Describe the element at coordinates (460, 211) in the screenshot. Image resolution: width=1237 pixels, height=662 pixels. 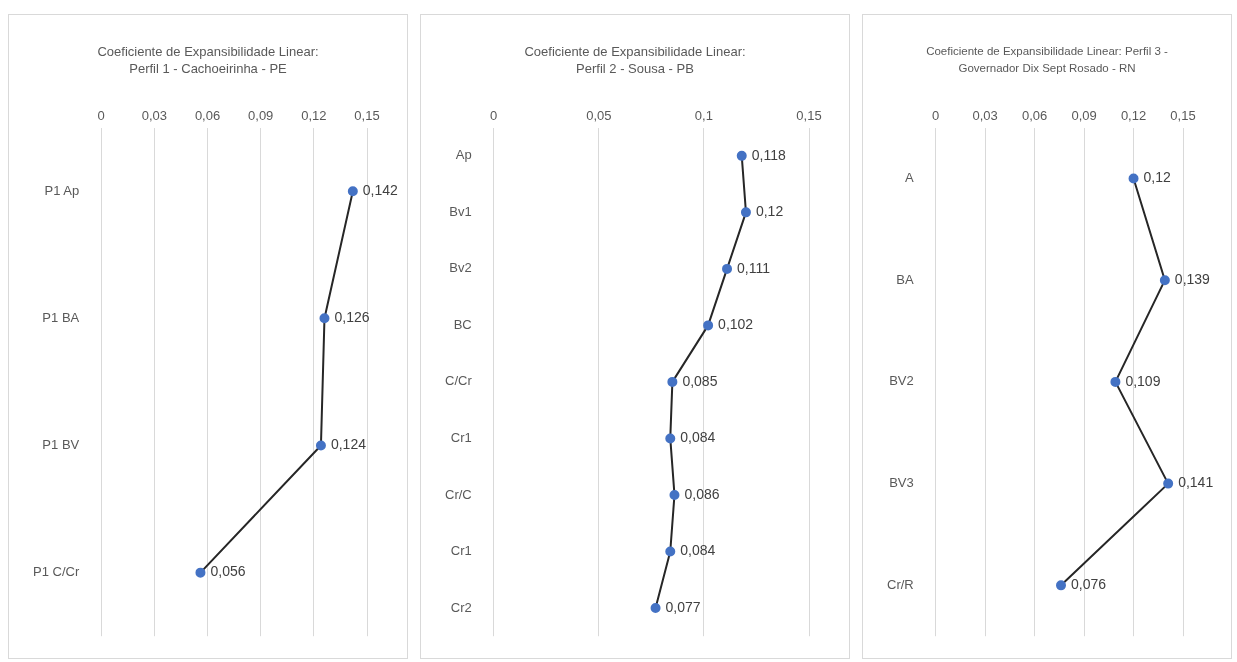
I see `y-tick-label: Bv1` at that location.